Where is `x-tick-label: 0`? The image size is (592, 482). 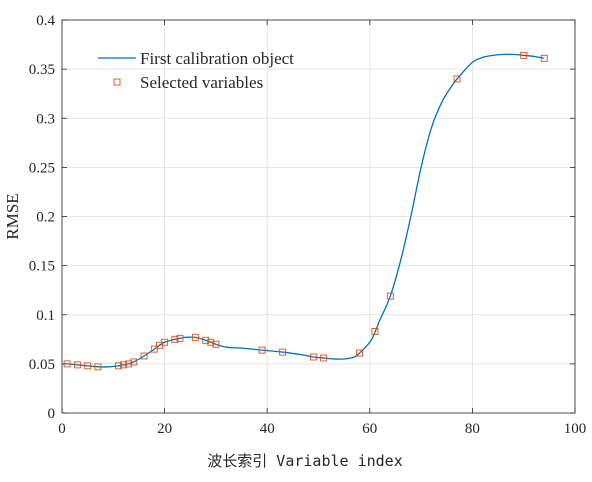
x-tick-label: 0 is located at coordinates (62, 429).